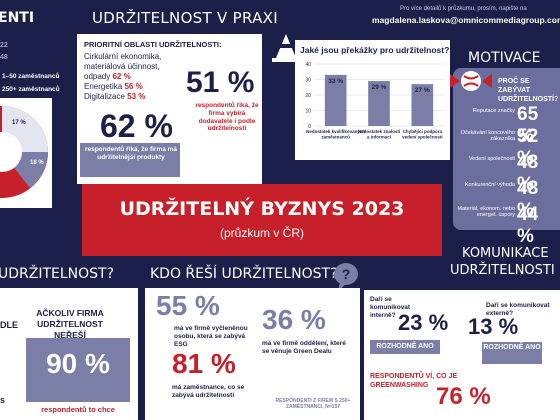 This screenshot has width=560, height=420. What do you see at coordinates (308, 81) in the screenshot?
I see `y-tick-label: 30` at bounding box center [308, 81].